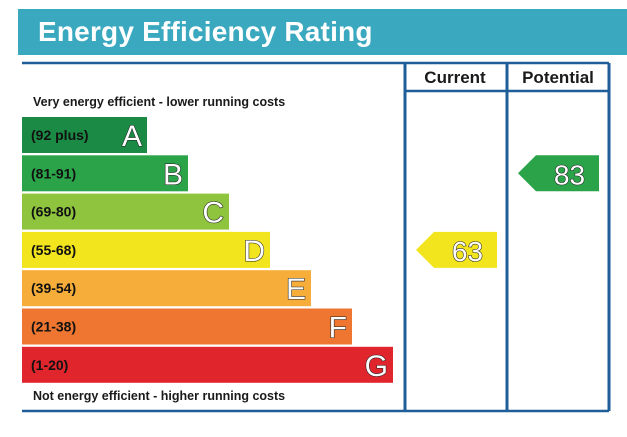 The width and height of the screenshot is (627, 437). Describe the element at coordinates (455, 77) in the screenshot. I see `column-header-current: Current` at that location.